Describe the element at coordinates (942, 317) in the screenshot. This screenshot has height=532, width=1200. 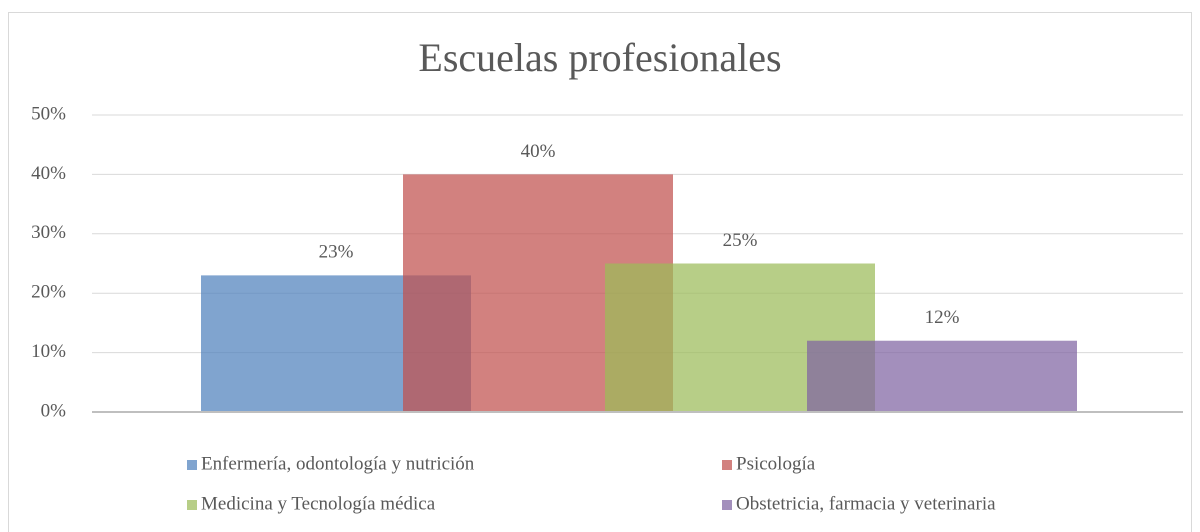
I see `data-label: 12%` at that location.